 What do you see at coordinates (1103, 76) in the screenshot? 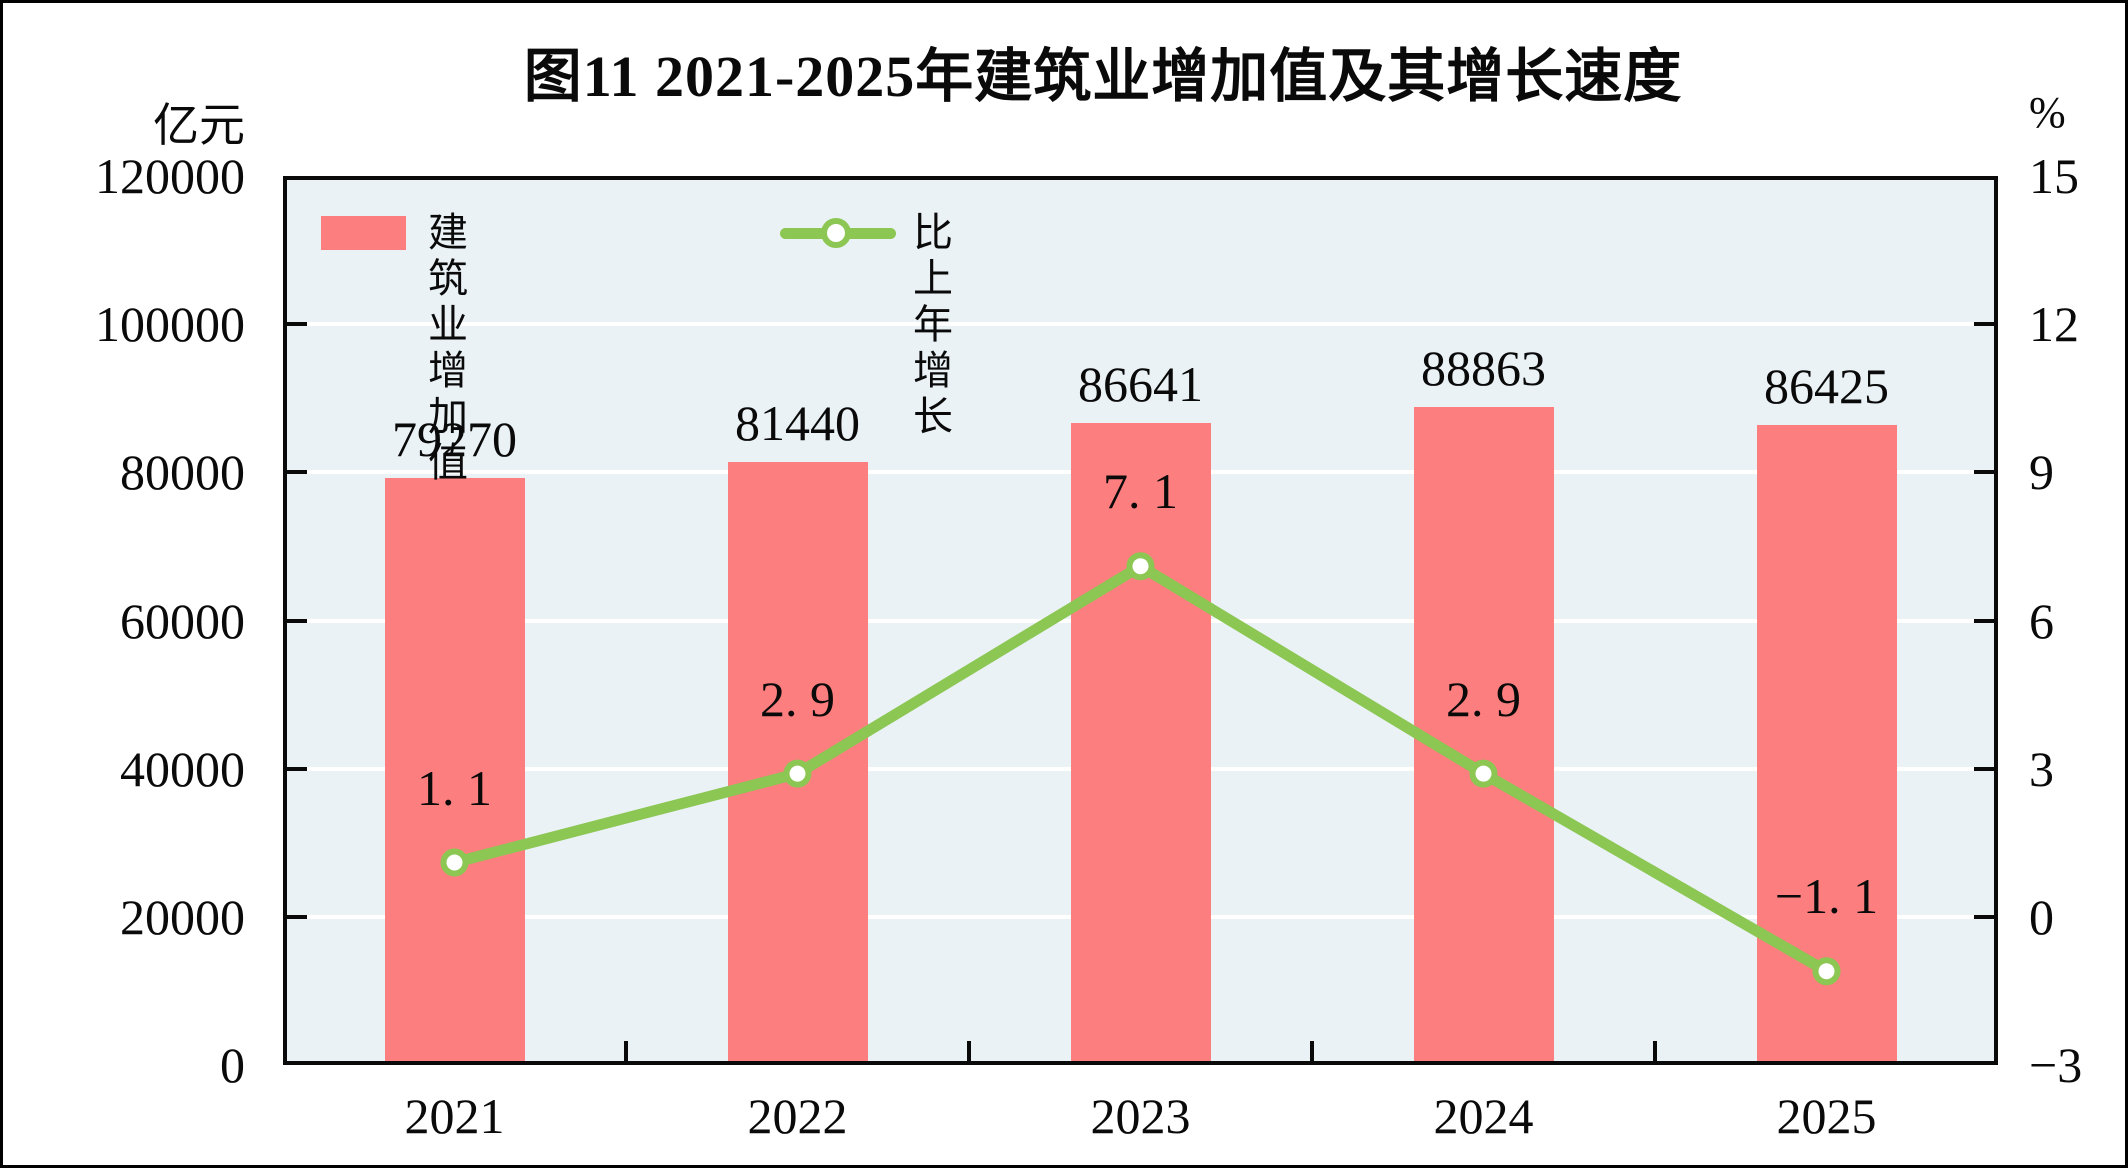
I see `chart-title: 图11 2021-2025年建筑业增加值及其增长速度` at bounding box center [1103, 76].